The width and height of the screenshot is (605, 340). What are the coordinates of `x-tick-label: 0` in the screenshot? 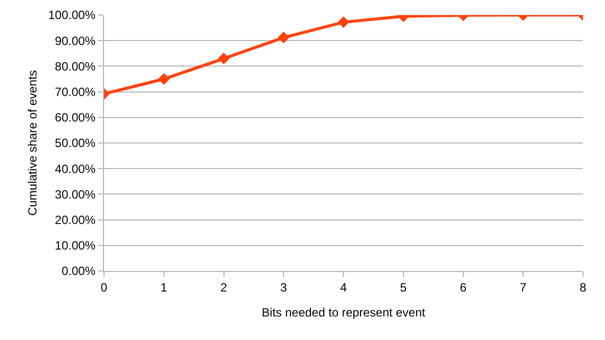 It's located at (104, 287).